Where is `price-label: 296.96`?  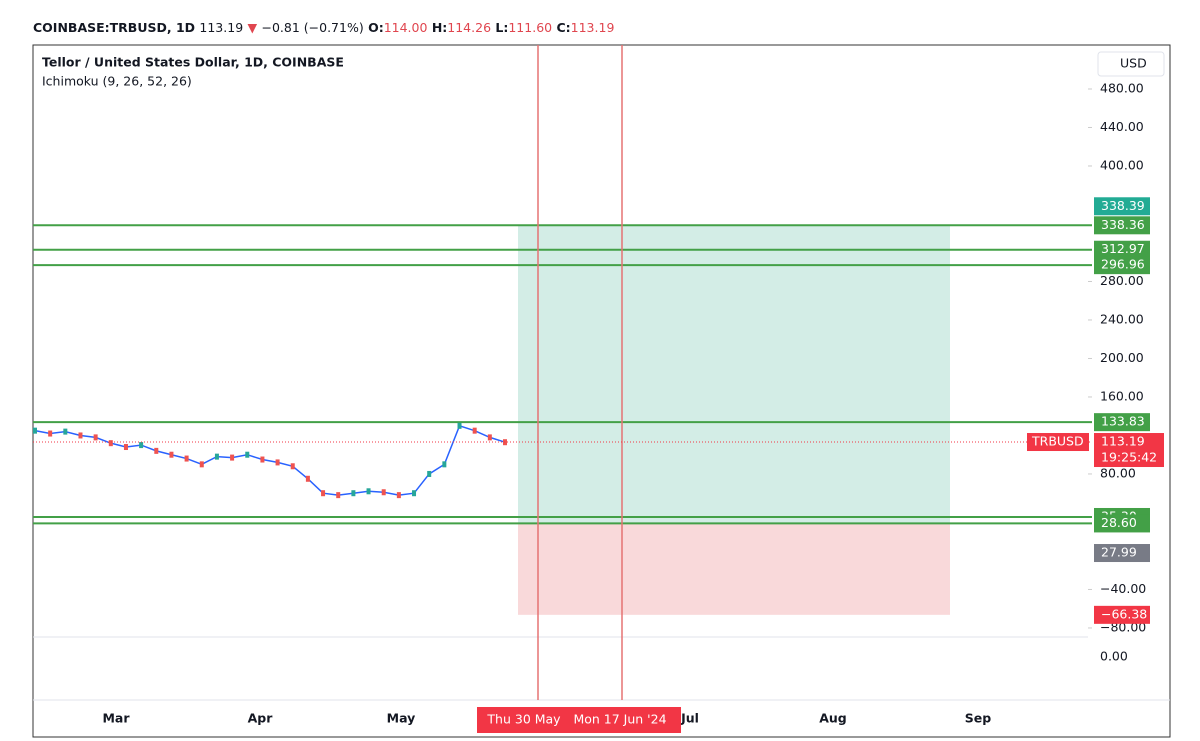 price-label: 296.96 is located at coordinates (1123, 264).